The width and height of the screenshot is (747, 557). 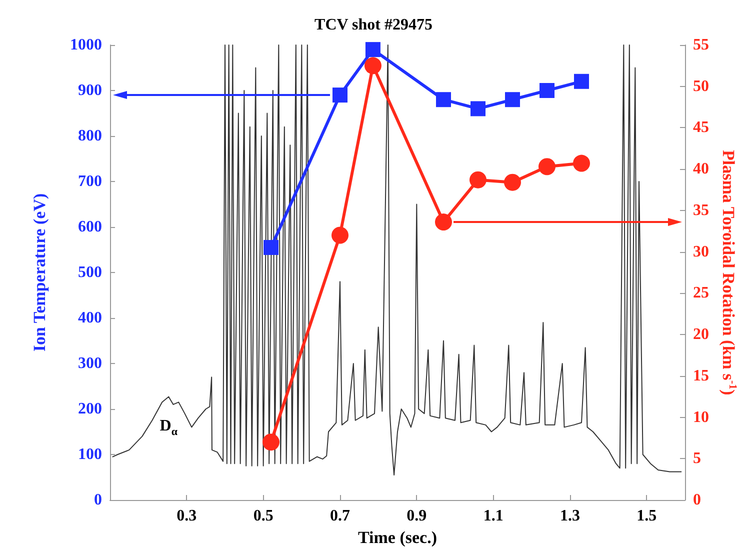 I want to click on y2-tick-label: 25, so click(x=701, y=293).